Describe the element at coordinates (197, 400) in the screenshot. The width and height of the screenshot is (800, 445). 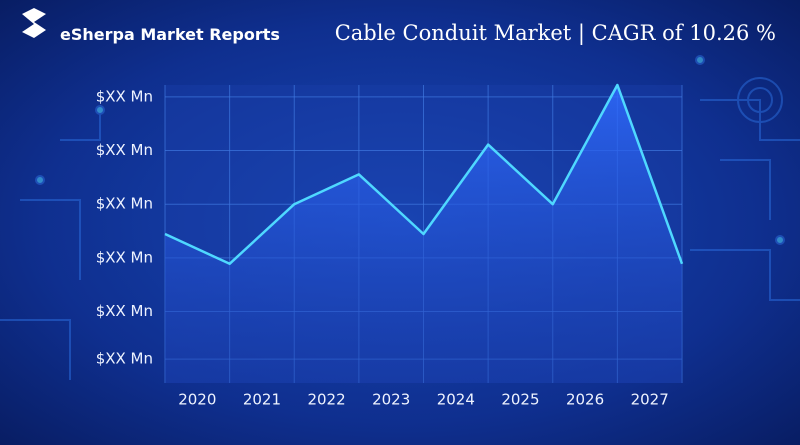
I see `x-tick-label: 2020` at that location.